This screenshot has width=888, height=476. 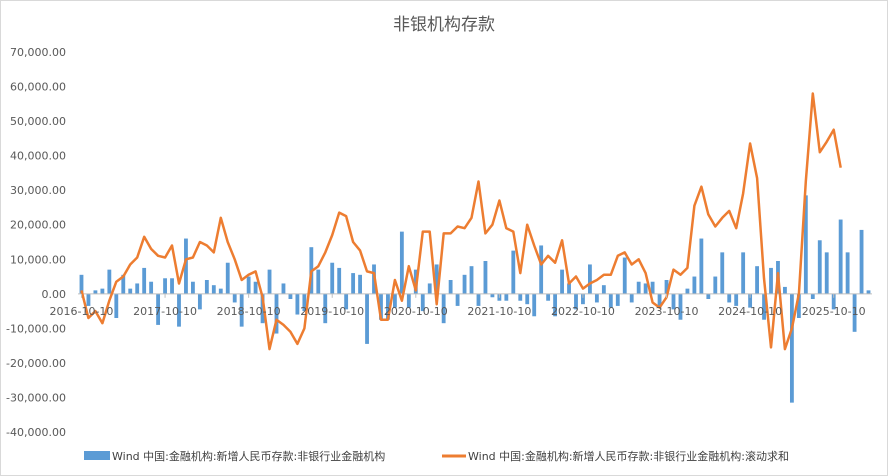 I want to click on x-tick-label: 2019-10-10, so click(x=332, y=311).